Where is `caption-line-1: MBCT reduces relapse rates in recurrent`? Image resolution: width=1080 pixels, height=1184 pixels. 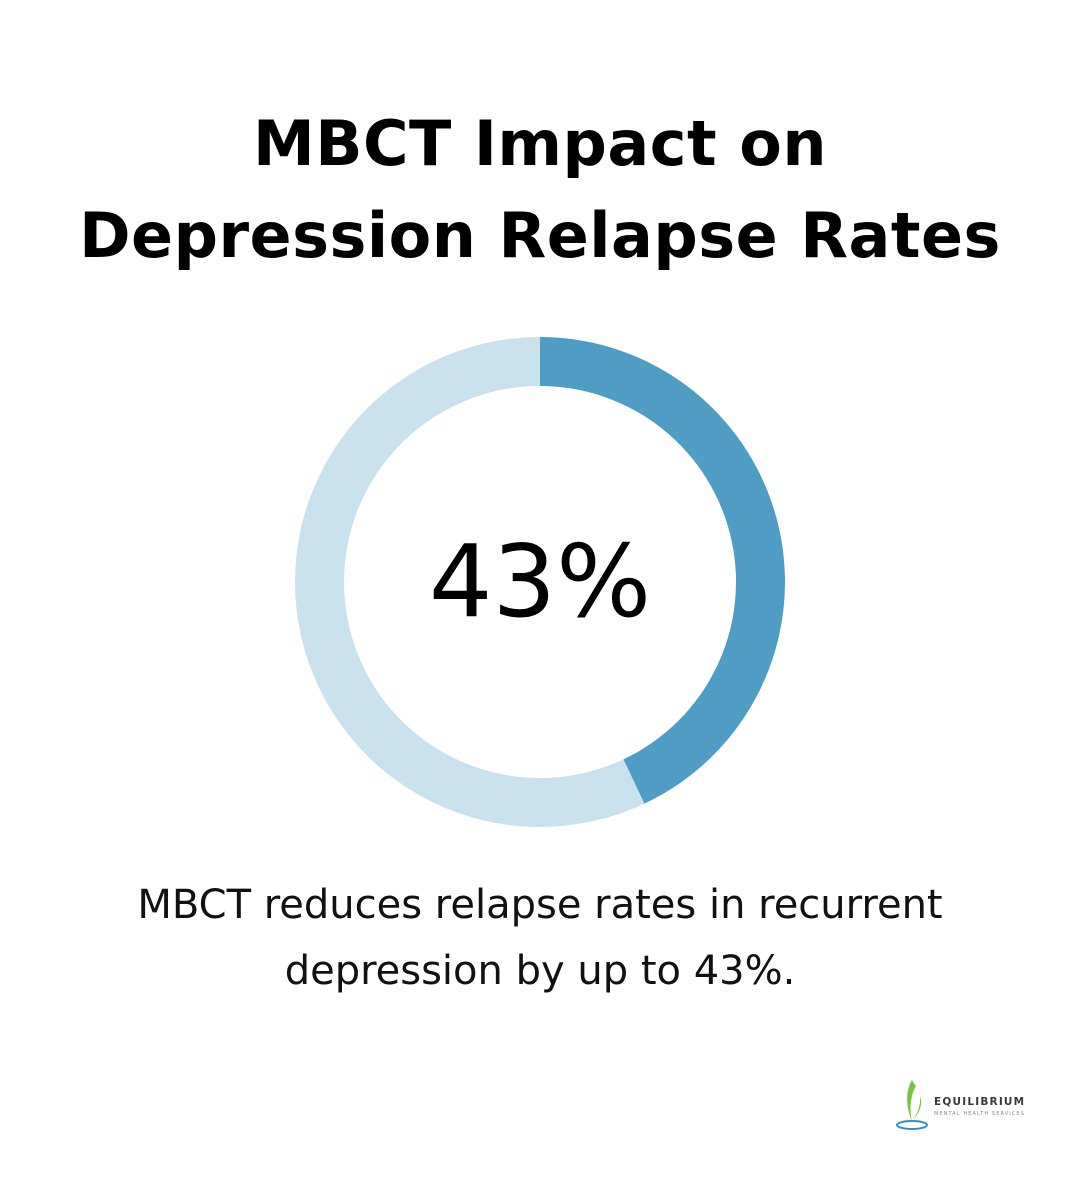
caption-line-1: MBCT reduces relapse rates in recurrent is located at coordinates (540, 905).